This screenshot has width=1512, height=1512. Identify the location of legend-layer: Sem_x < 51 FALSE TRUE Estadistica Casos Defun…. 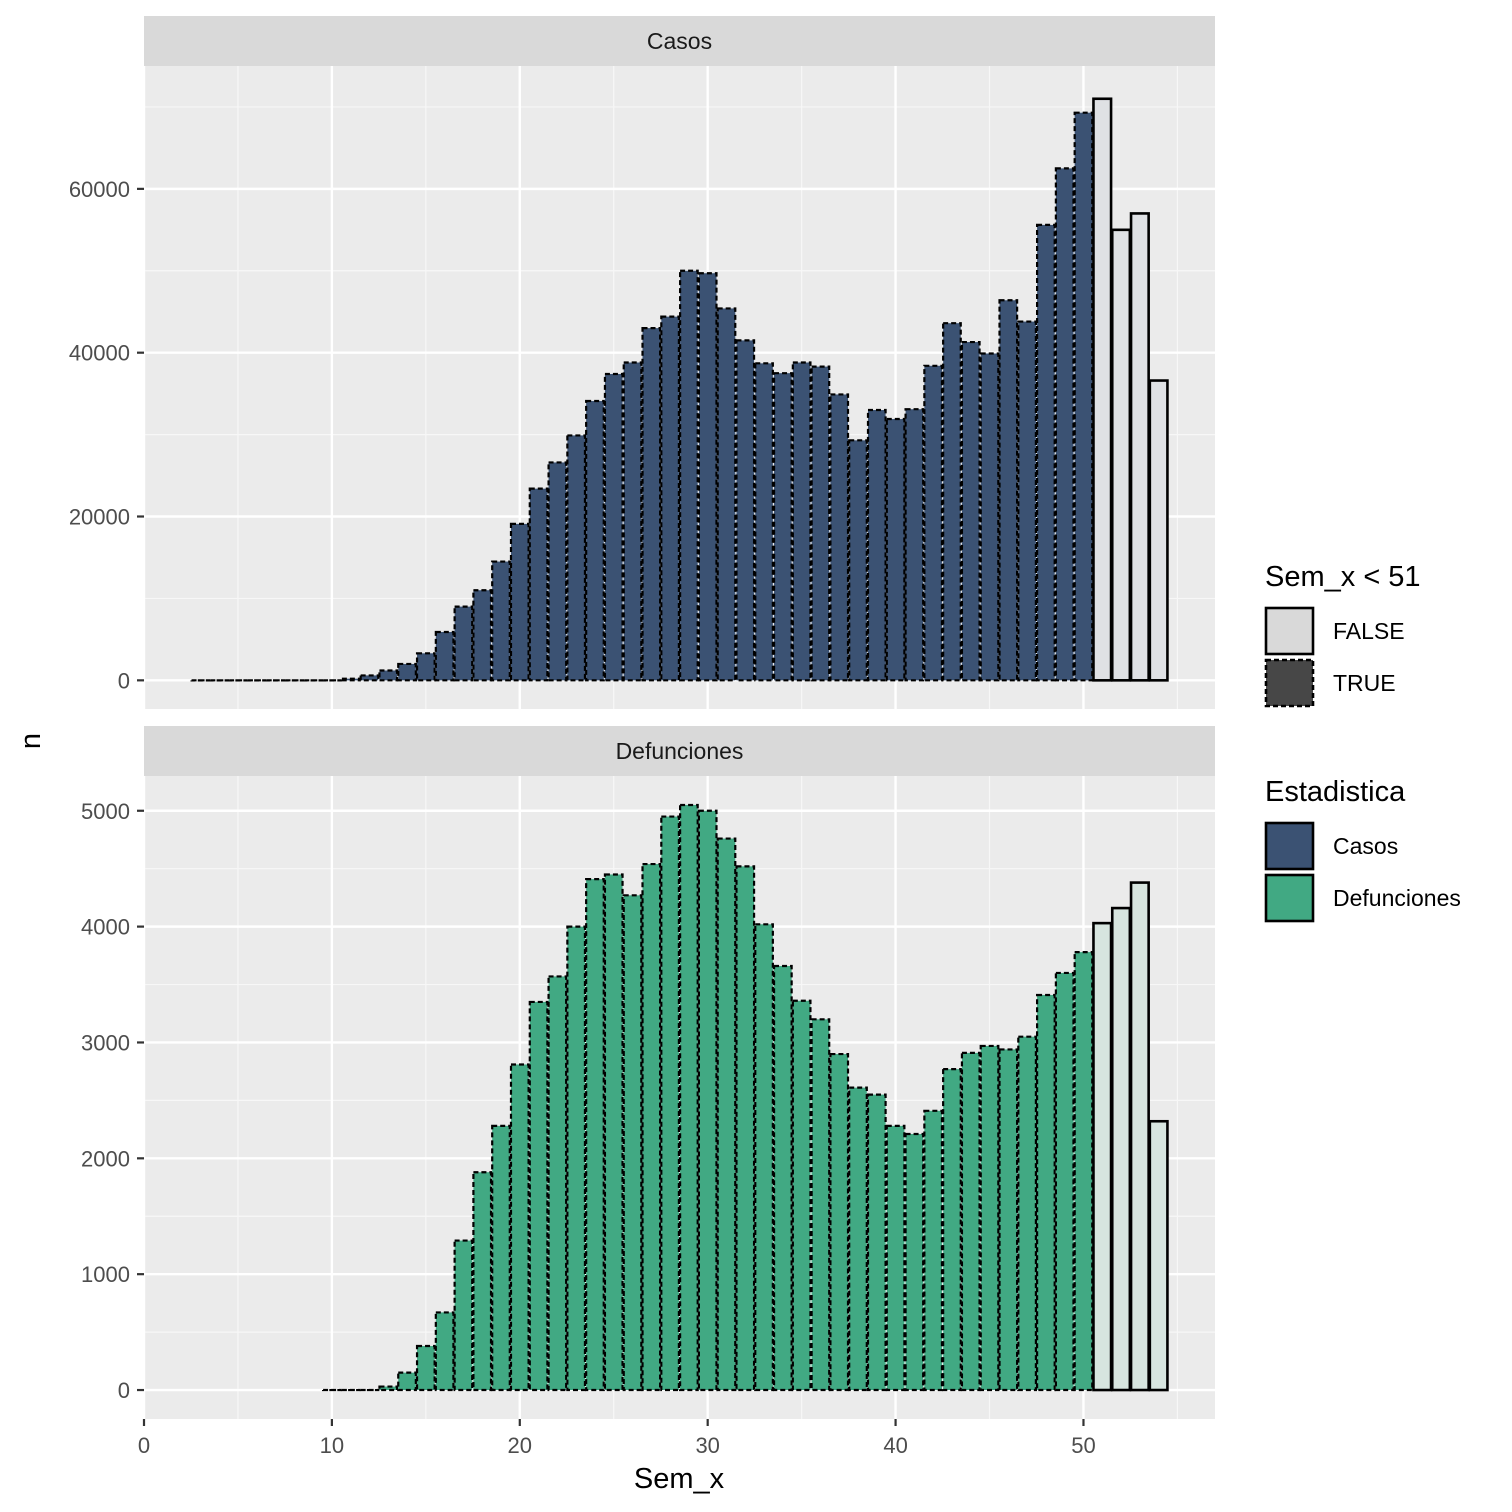
(1362, 742).